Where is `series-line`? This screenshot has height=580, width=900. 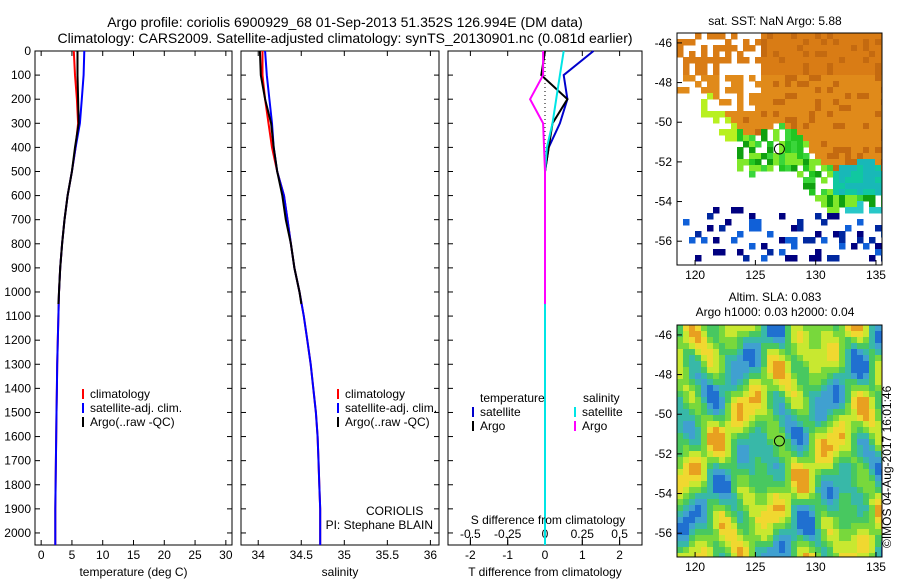
series-line is located at coordinates (280, 177).